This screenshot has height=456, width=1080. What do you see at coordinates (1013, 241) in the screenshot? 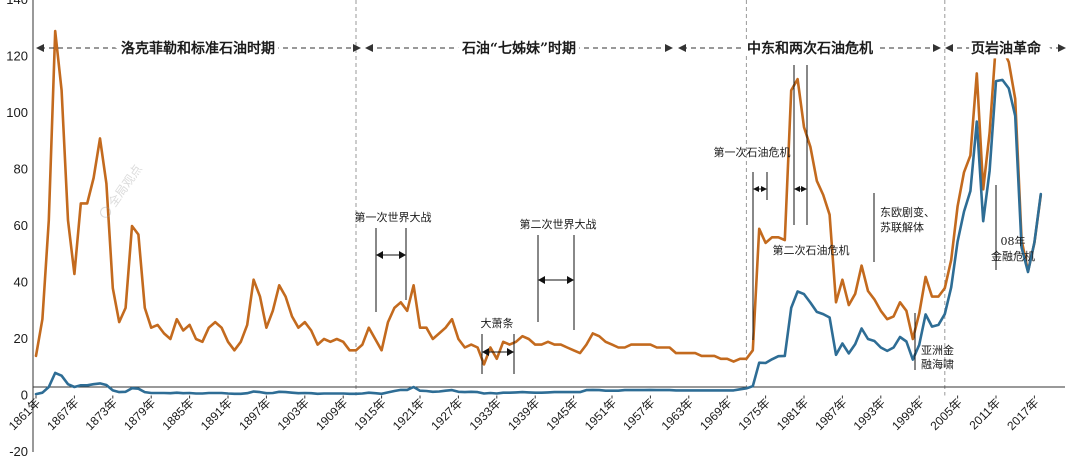
I see `annotation-gfc-line1: 08年` at bounding box center [1013, 241].